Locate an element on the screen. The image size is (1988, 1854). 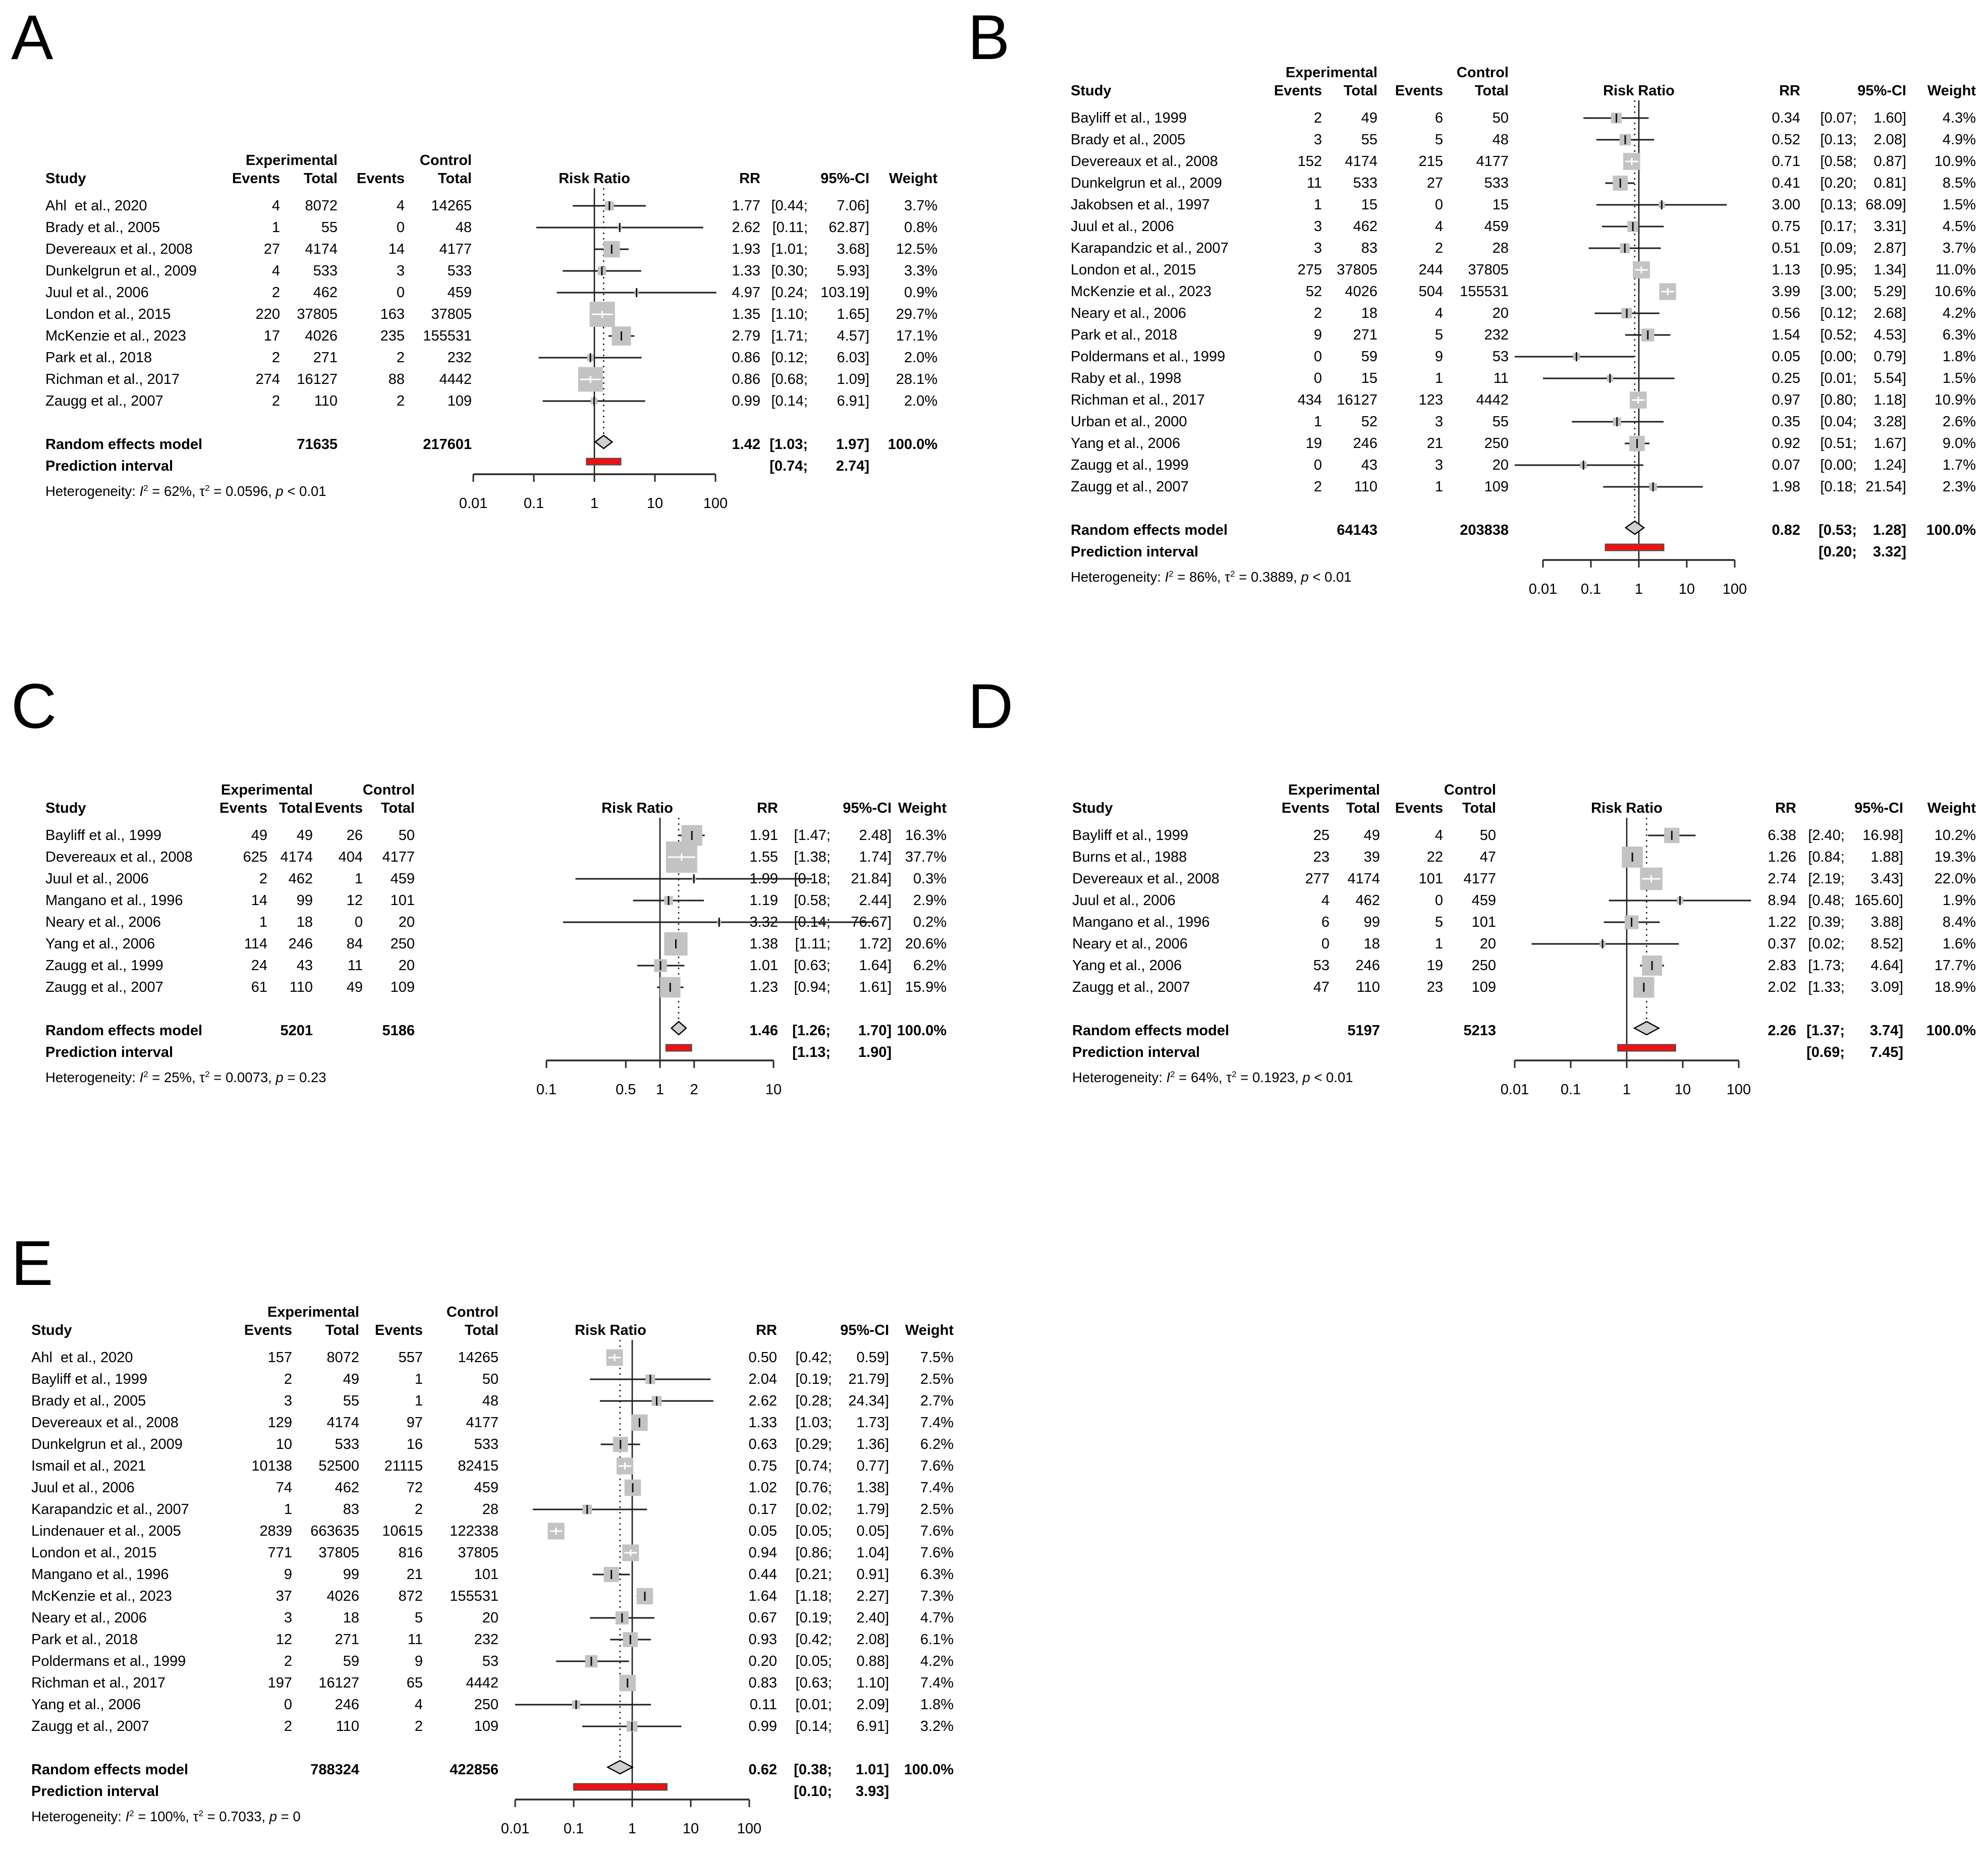
ctrl-total: 50 is located at coordinates (1487, 836).